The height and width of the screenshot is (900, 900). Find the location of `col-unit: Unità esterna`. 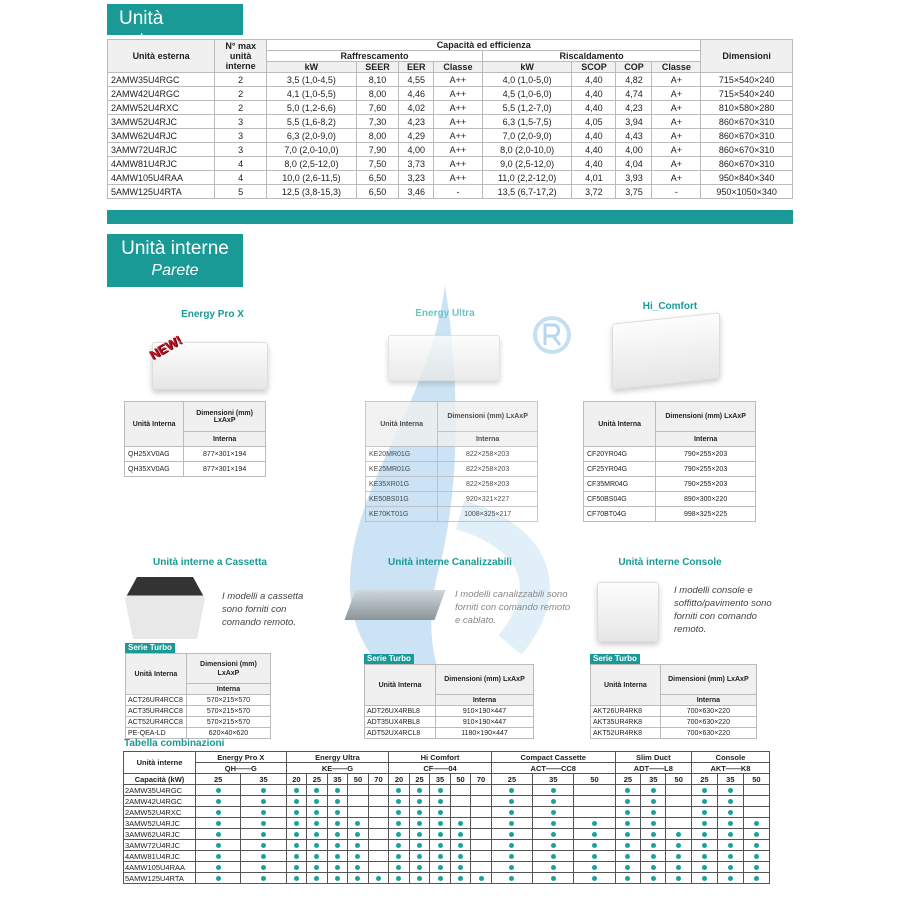

col-unit: Unità esterna is located at coordinates (161, 56).